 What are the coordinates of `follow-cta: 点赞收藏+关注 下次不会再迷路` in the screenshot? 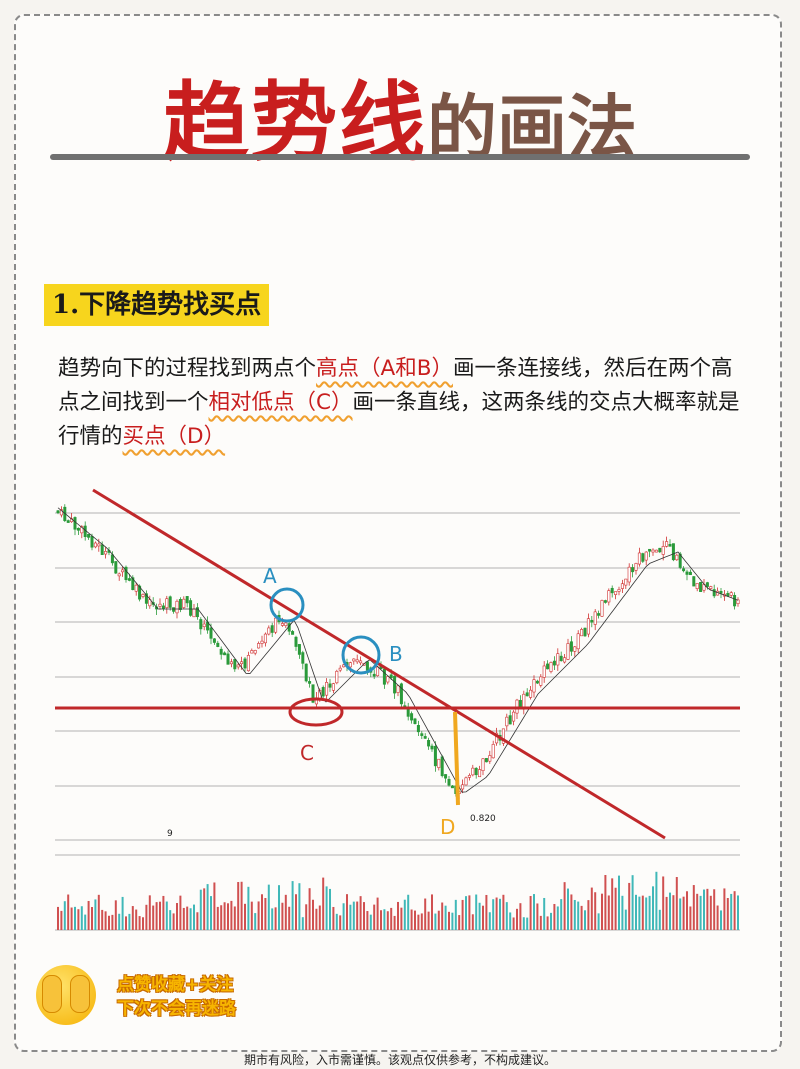 It's located at (176, 997).